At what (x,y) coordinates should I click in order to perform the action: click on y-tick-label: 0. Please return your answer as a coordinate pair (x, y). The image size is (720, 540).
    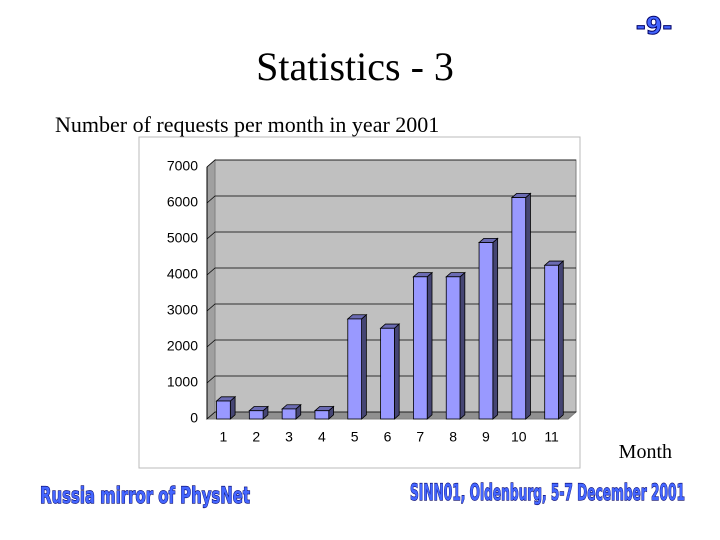
    Looking at the image, I should click on (194, 418).